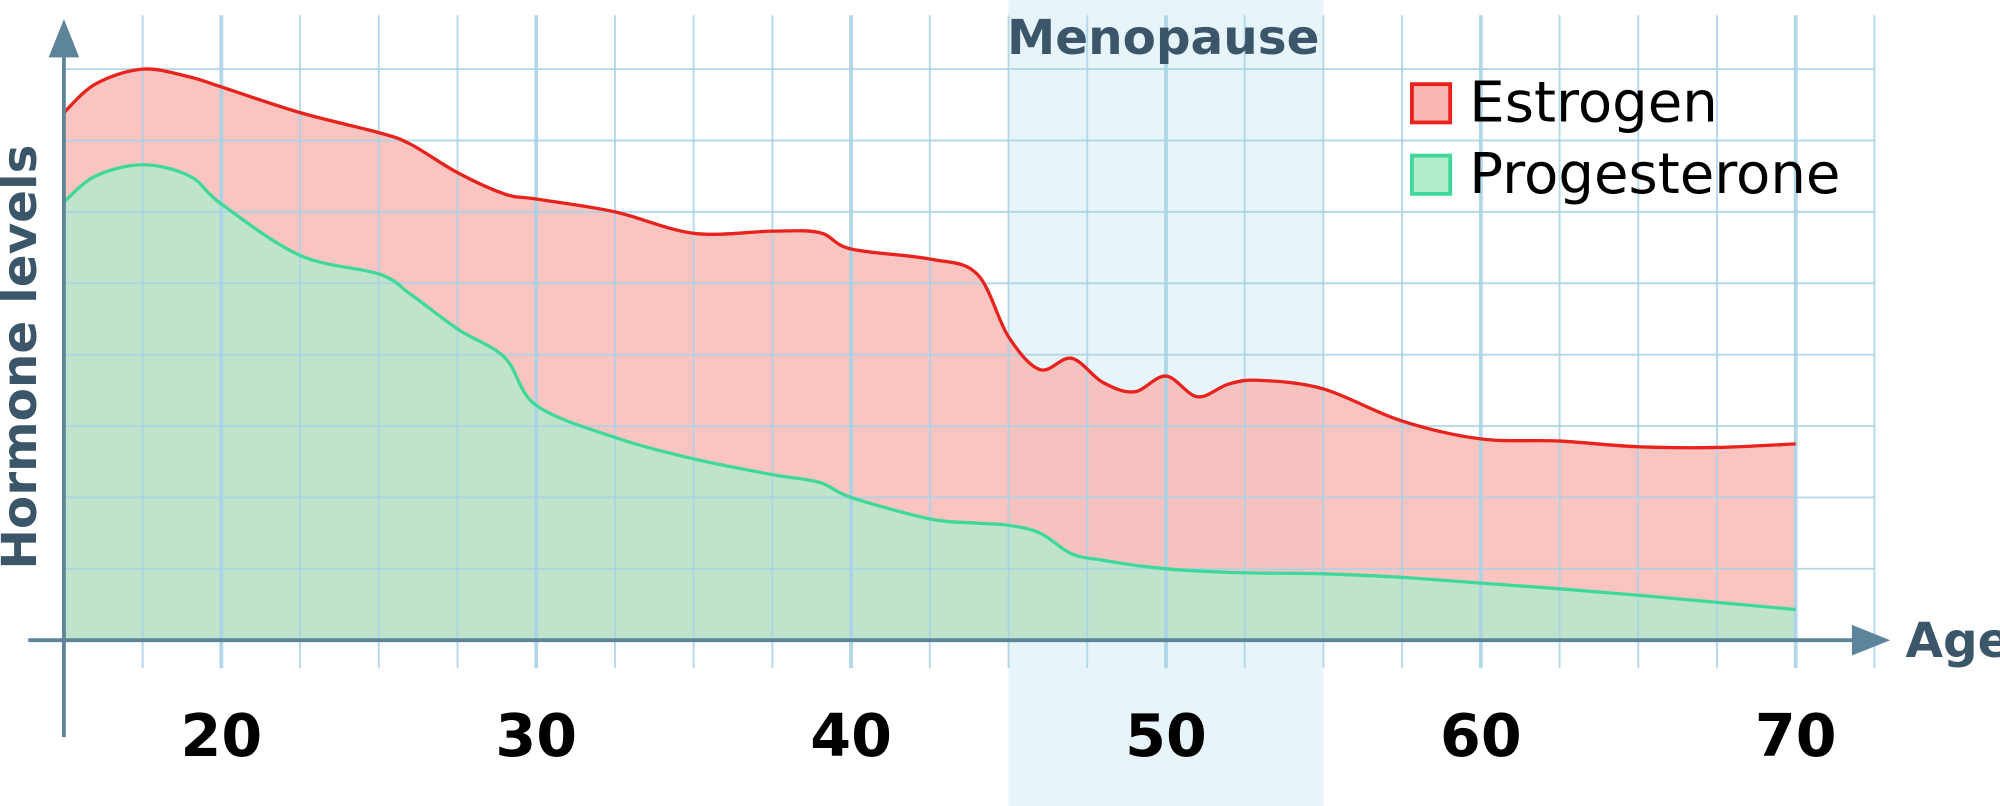  Describe the element at coordinates (222, 736) in the screenshot. I see `x-tick-label: 20` at that location.